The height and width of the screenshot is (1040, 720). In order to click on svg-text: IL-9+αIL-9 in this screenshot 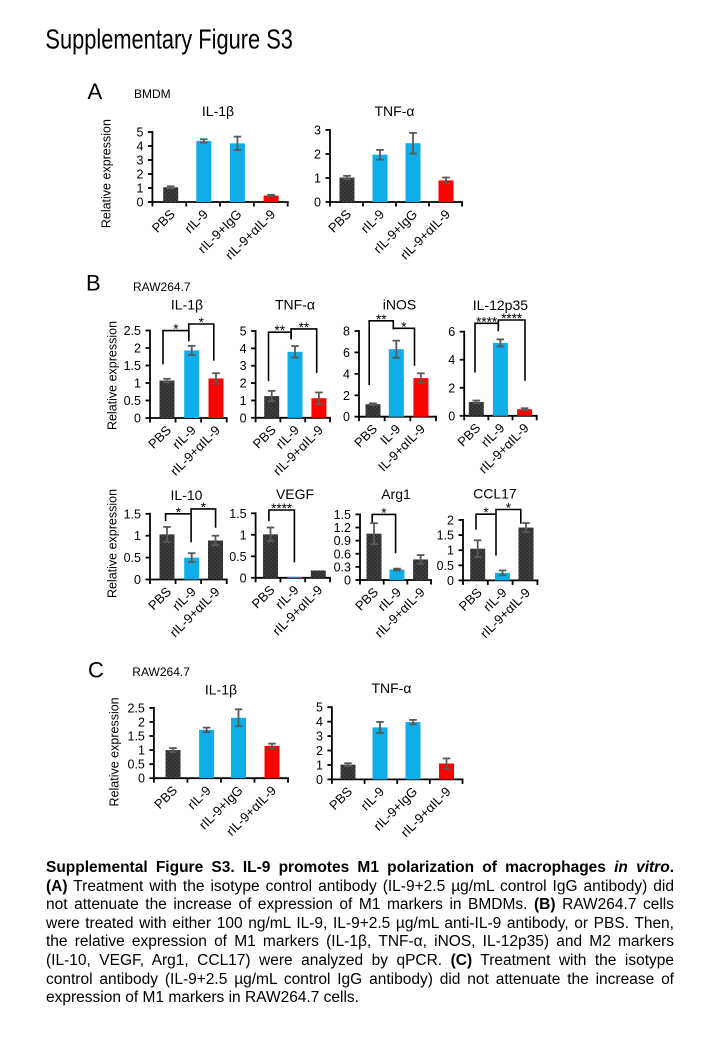, I will do `click(401, 447)`.